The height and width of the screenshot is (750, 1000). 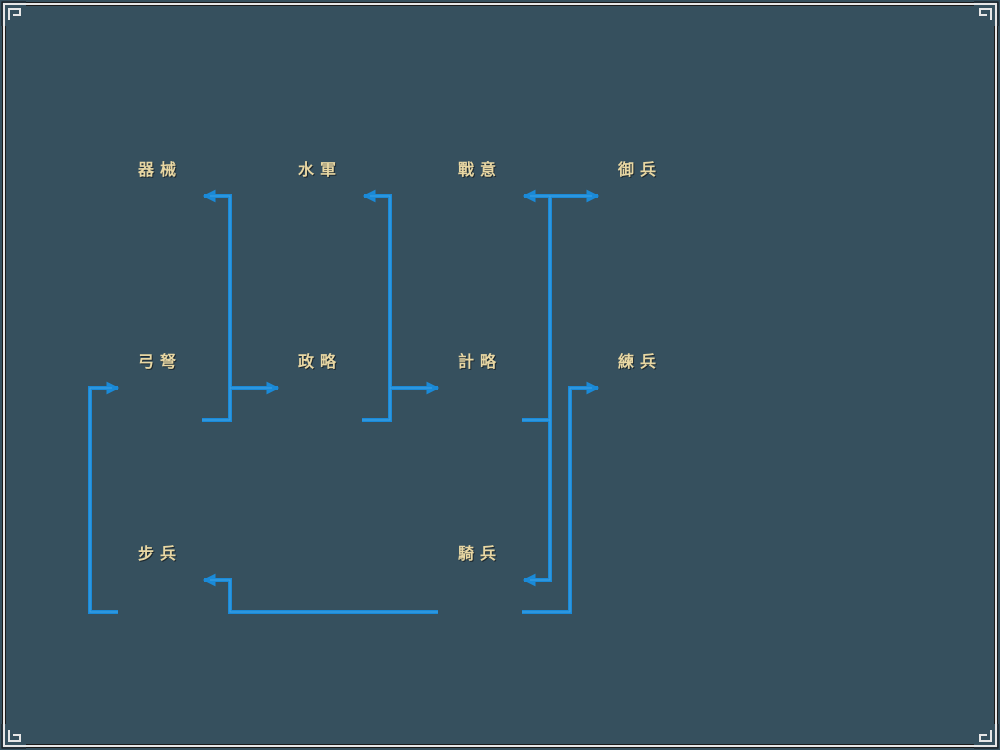 What do you see at coordinates (160, 361) in the screenshot?
I see `skill-node-gongnu: 弓弩` at bounding box center [160, 361].